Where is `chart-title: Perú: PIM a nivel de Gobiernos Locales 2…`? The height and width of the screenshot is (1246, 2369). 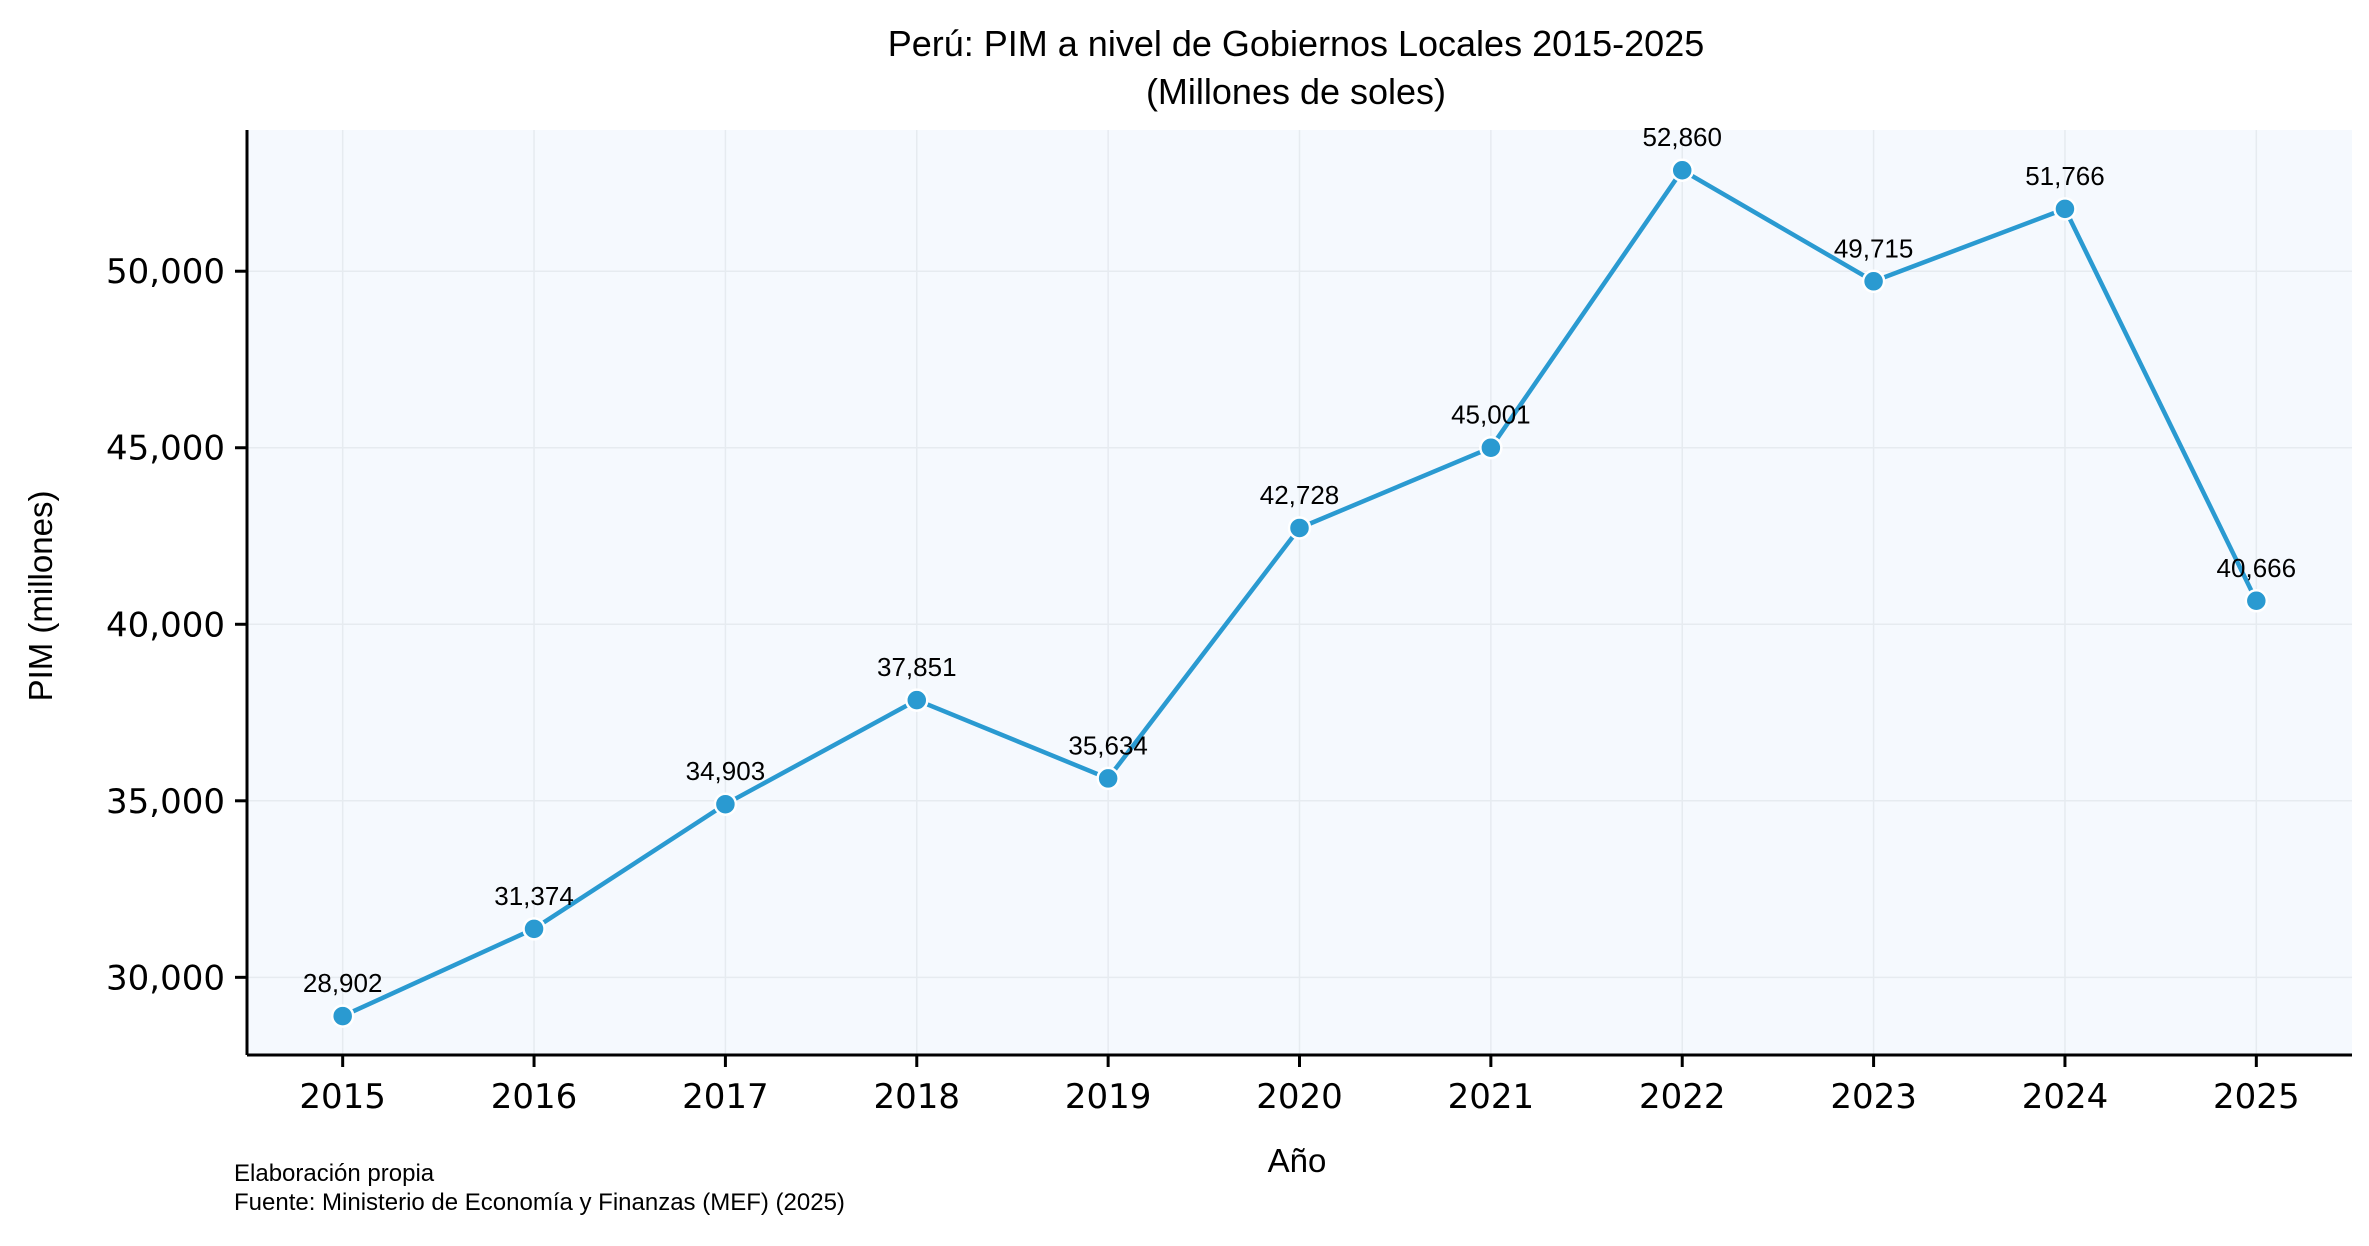 chart-title: Perú: PIM a nivel de Gobiernos Locales 2… is located at coordinates (1296, 43).